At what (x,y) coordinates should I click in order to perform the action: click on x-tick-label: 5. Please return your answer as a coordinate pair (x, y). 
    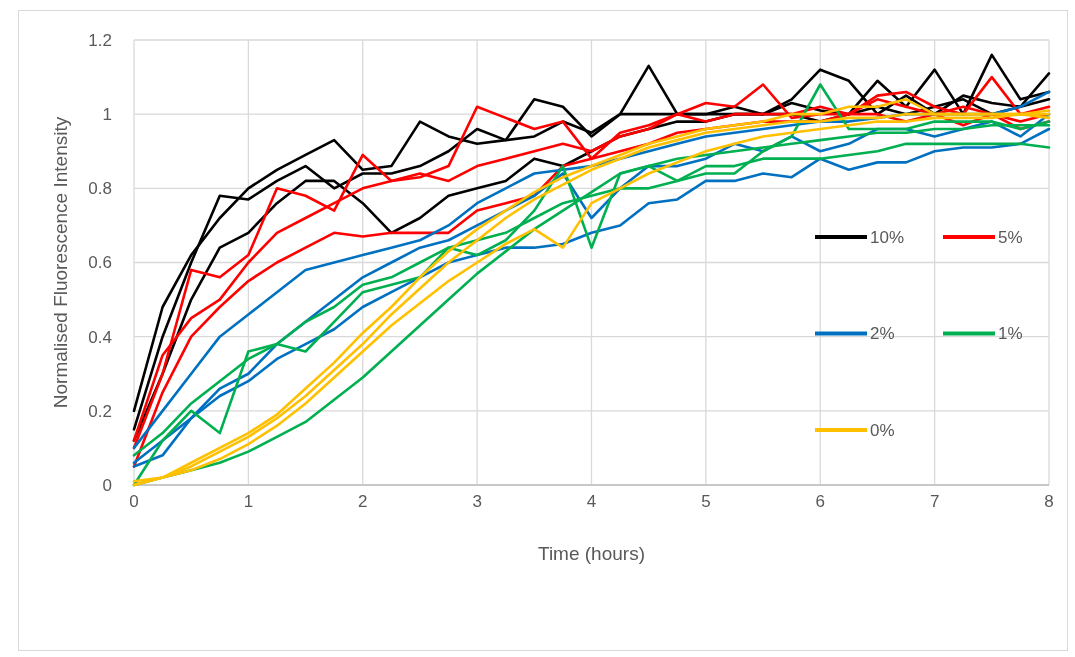
    Looking at the image, I should click on (706, 501).